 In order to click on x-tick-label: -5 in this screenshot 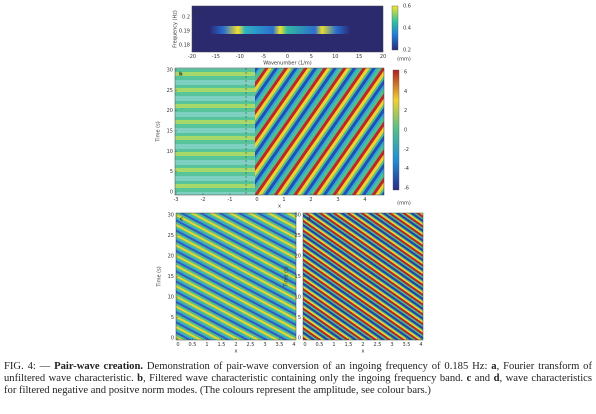, I will do `click(263, 57)`.